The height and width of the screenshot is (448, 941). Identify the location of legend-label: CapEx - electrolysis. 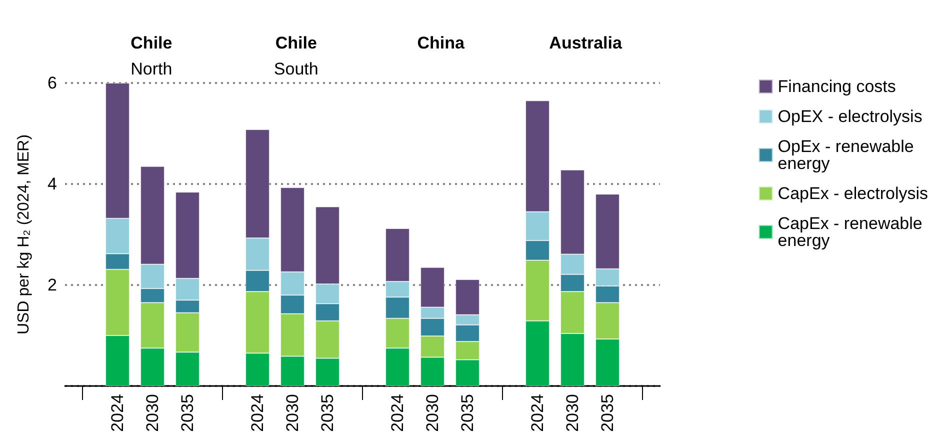
(853, 193).